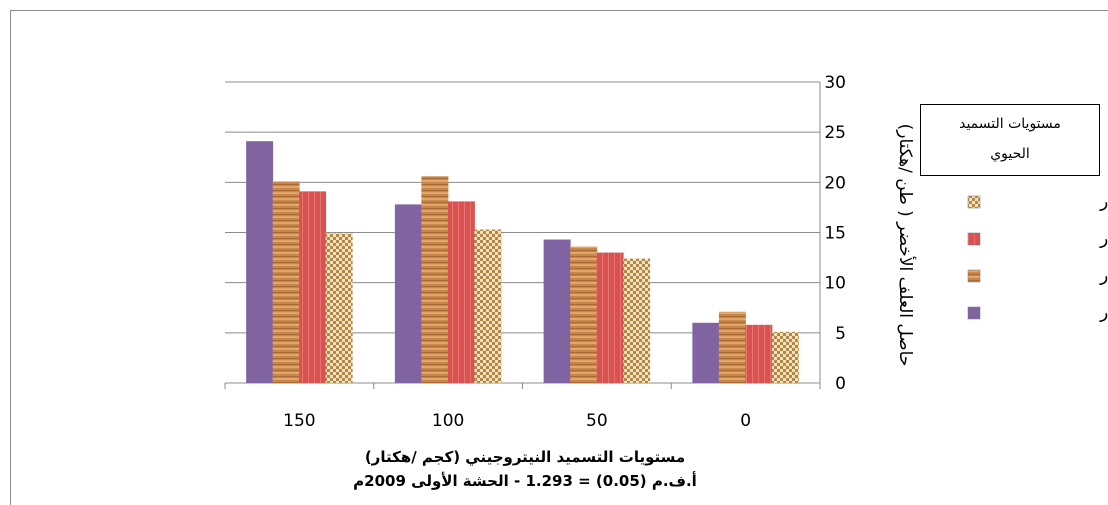 The width and height of the screenshot is (1108, 505). I want to click on x-axis-label: مستويات التسميد النيتروجيني (كجم /هكتار), so click(525, 457).